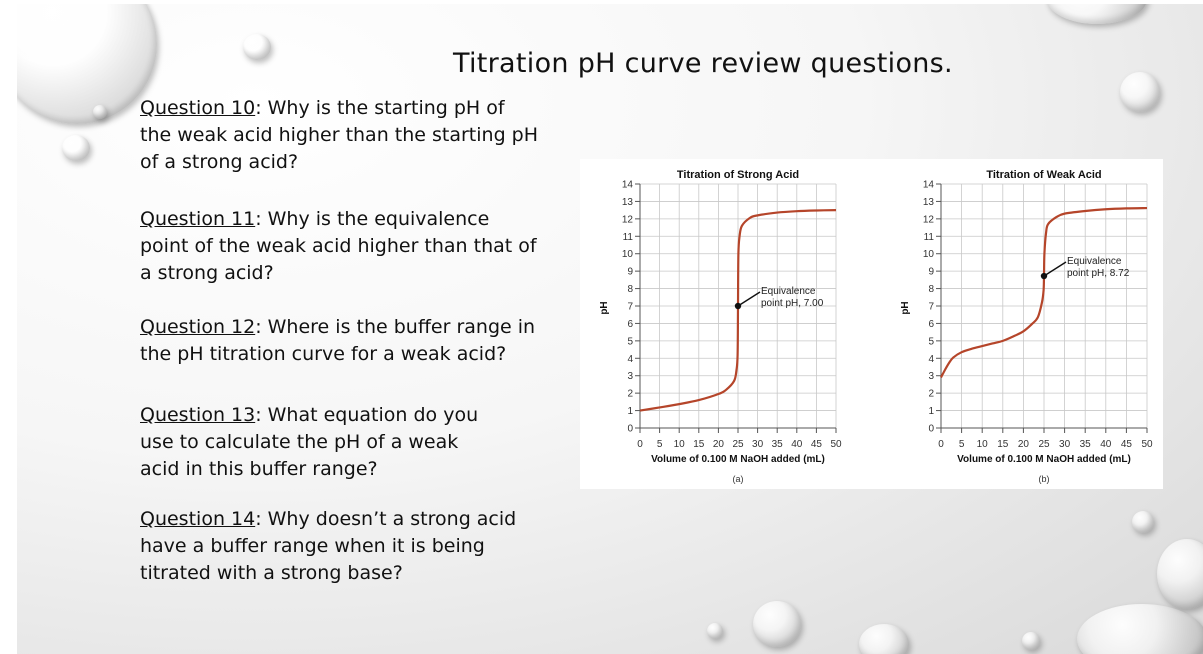 This screenshot has width=1203, height=654. I want to click on chart-1-y-tick-label: 6, so click(630, 324).